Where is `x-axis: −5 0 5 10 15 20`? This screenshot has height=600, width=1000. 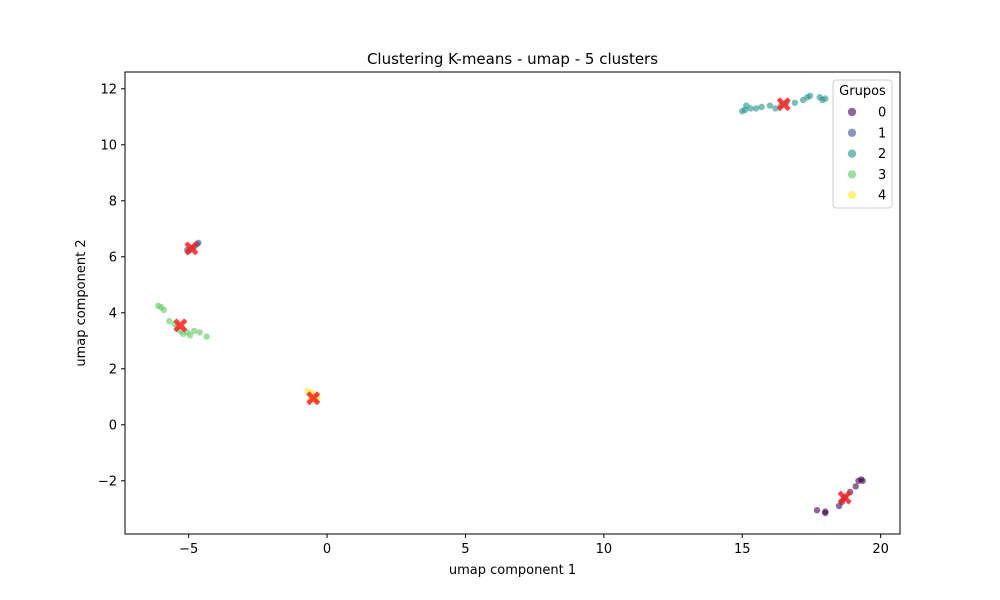 x-axis: −5 0 5 10 15 20 is located at coordinates (534, 545).